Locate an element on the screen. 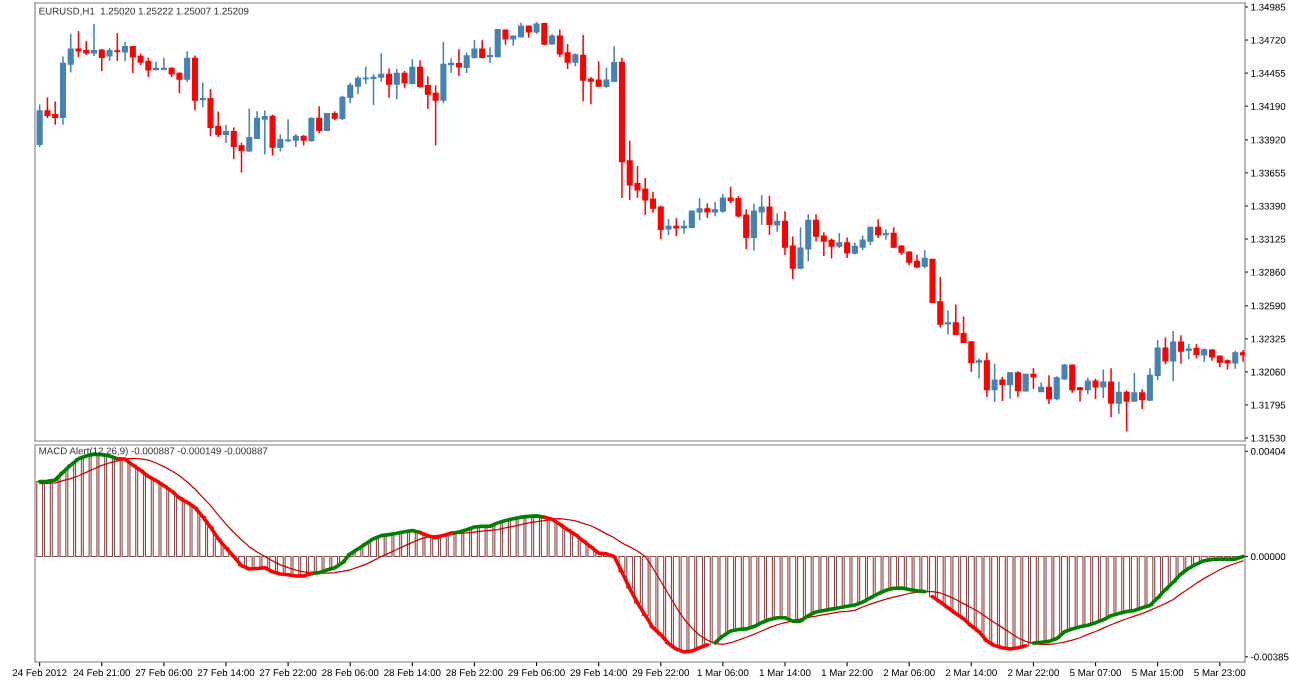 This screenshot has width=1289, height=680. y-tick-label: 1.34190 is located at coordinates (1268, 106).